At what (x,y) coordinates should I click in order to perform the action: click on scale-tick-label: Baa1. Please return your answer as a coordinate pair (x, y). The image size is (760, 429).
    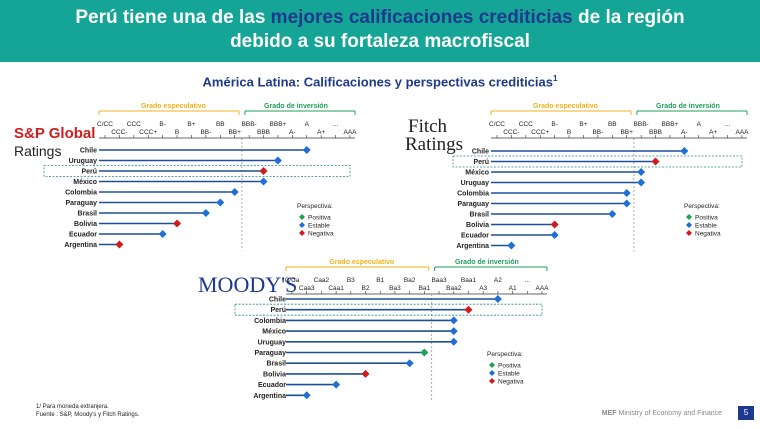
    Looking at the image, I should click on (469, 280).